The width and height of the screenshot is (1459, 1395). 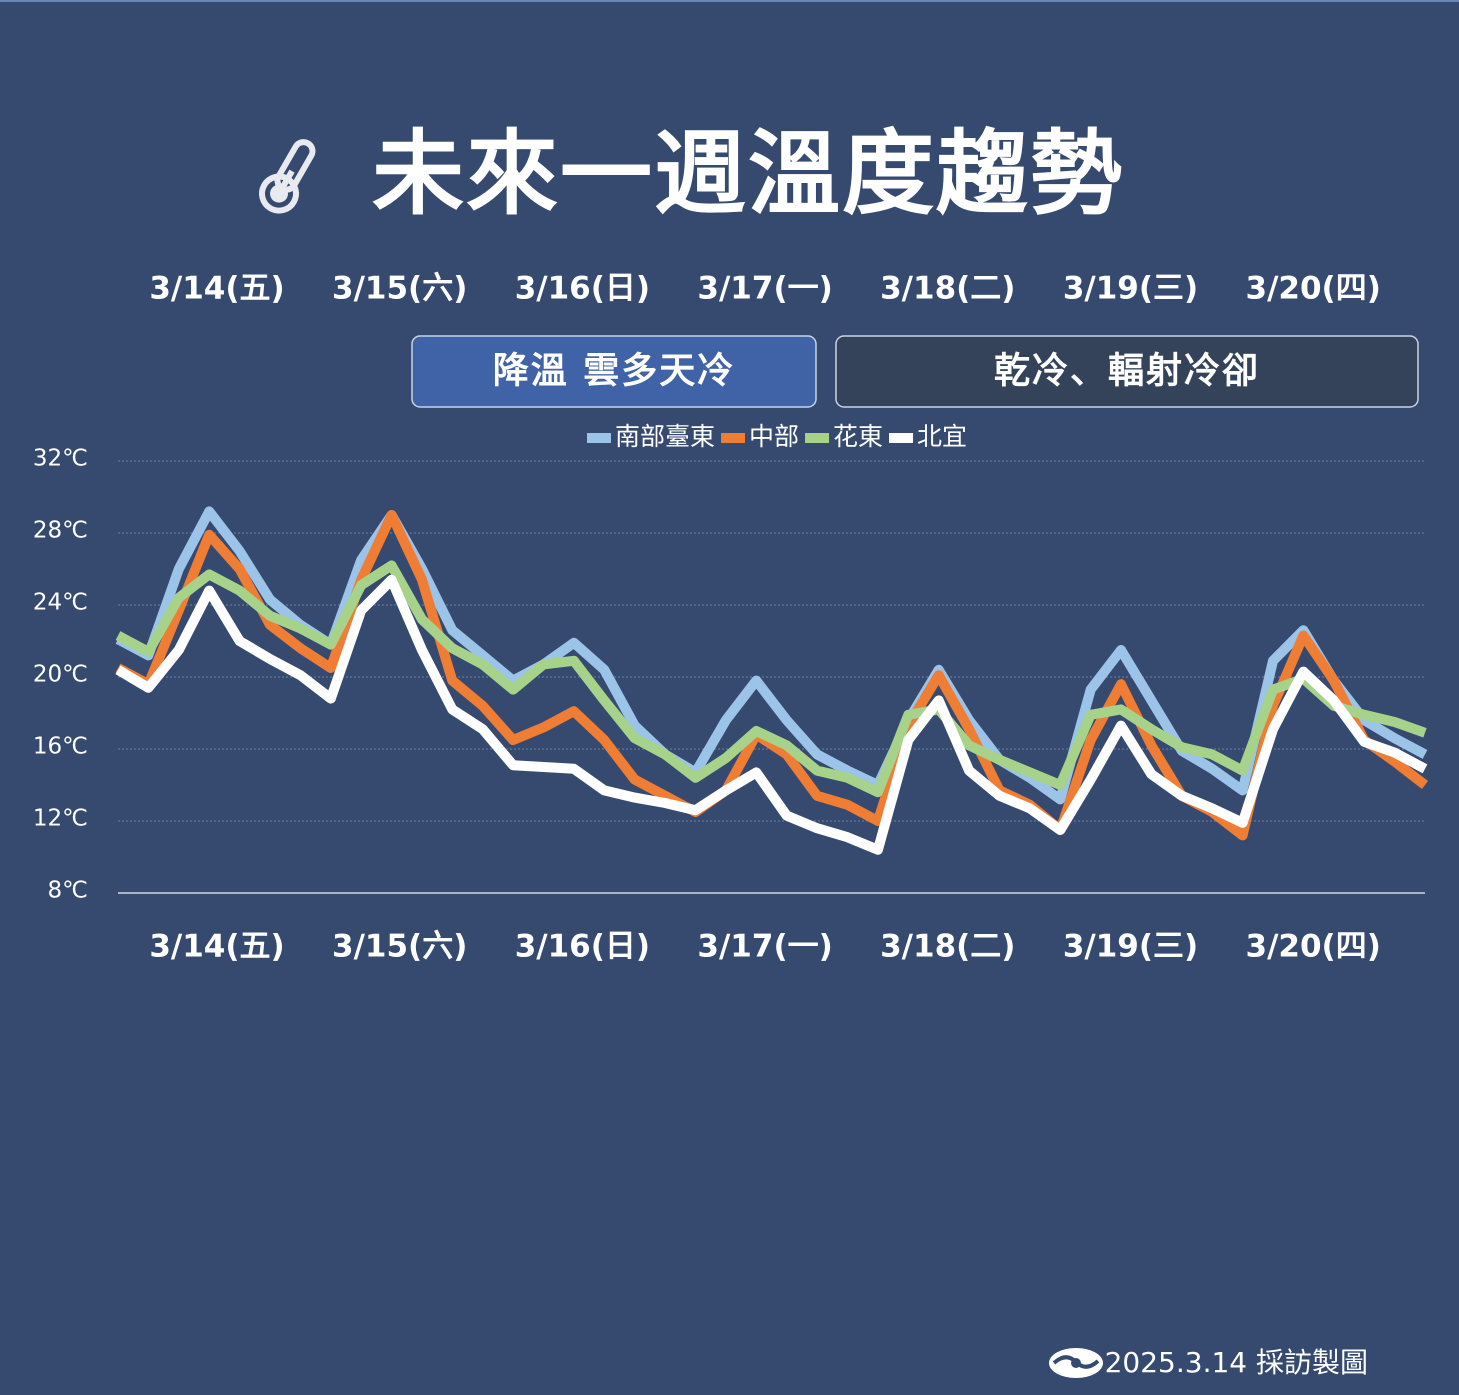 I want to click on legend-label: 中部, so click(x=774, y=436).